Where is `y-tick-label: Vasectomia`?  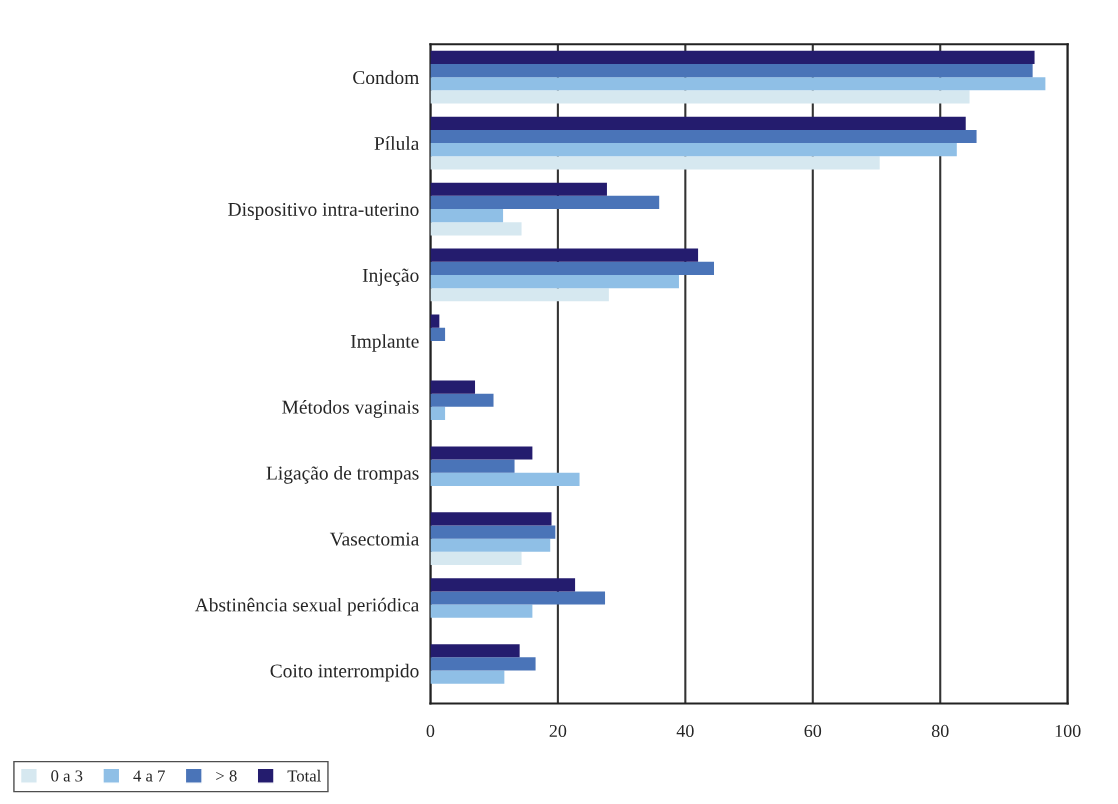
y-tick-label: Vasectomia is located at coordinates (374, 539).